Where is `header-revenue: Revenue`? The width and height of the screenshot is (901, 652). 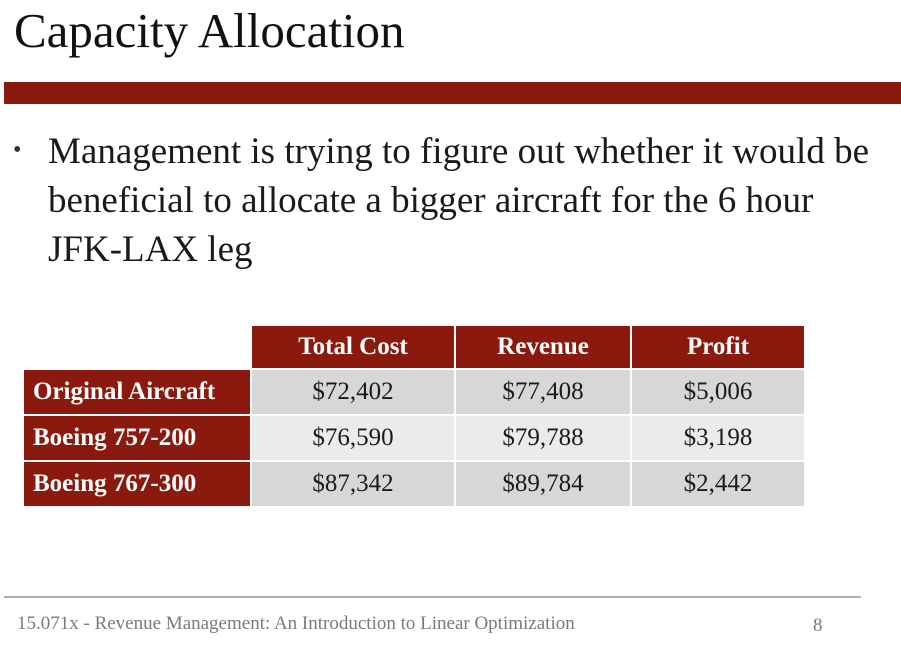
header-revenue: Revenue is located at coordinates (543, 347).